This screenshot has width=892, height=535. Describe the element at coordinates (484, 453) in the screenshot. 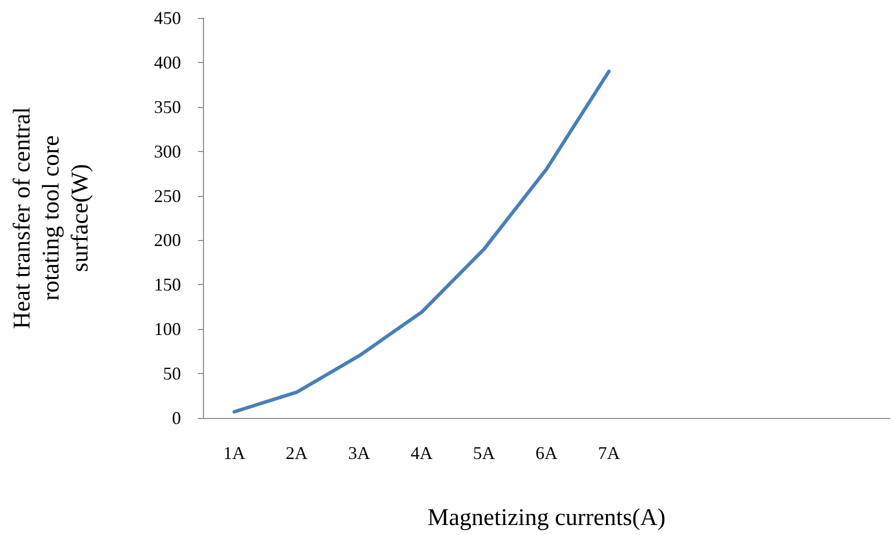

I see `x-tick-label: 5A` at that location.